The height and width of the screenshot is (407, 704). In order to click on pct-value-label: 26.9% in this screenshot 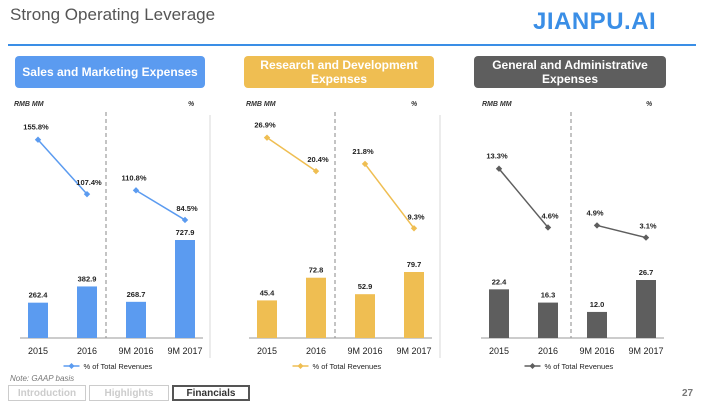, I will do `click(265, 125)`.